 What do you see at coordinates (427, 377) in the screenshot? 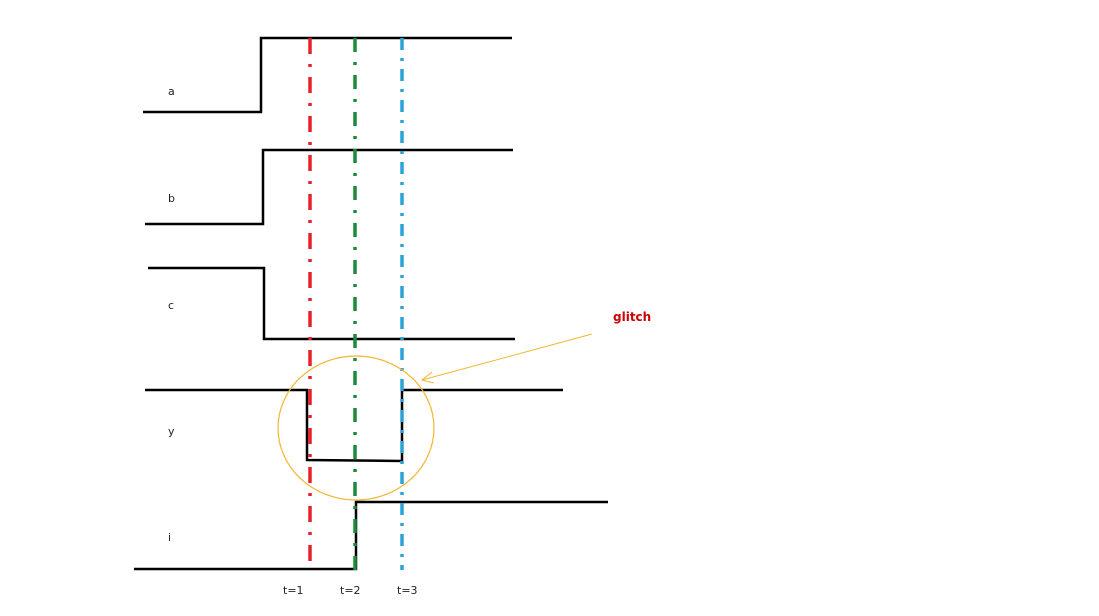
I see `glitch-arrow-head` at bounding box center [427, 377].